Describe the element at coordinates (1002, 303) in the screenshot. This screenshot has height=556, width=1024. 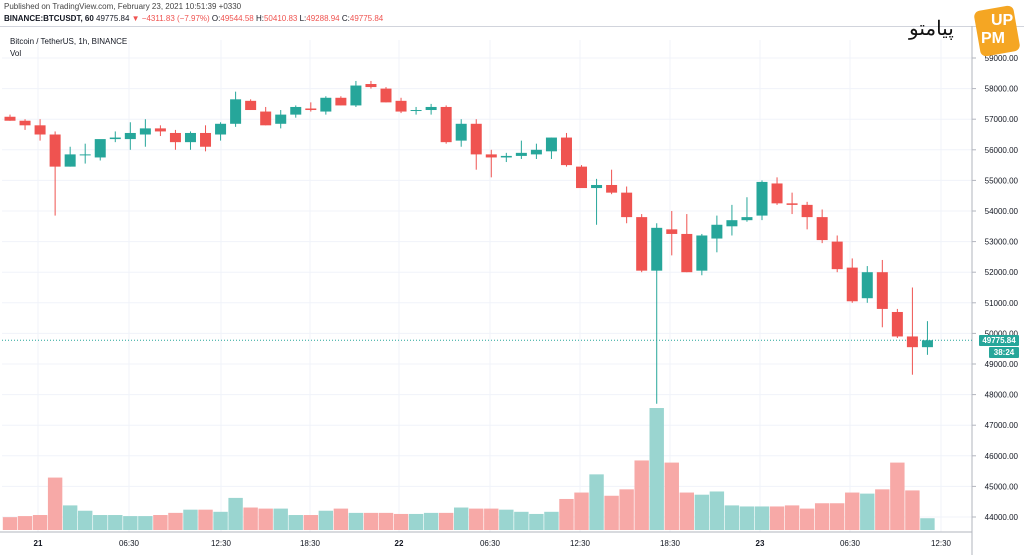
I see `y-tick-label: 51000.00` at that location.